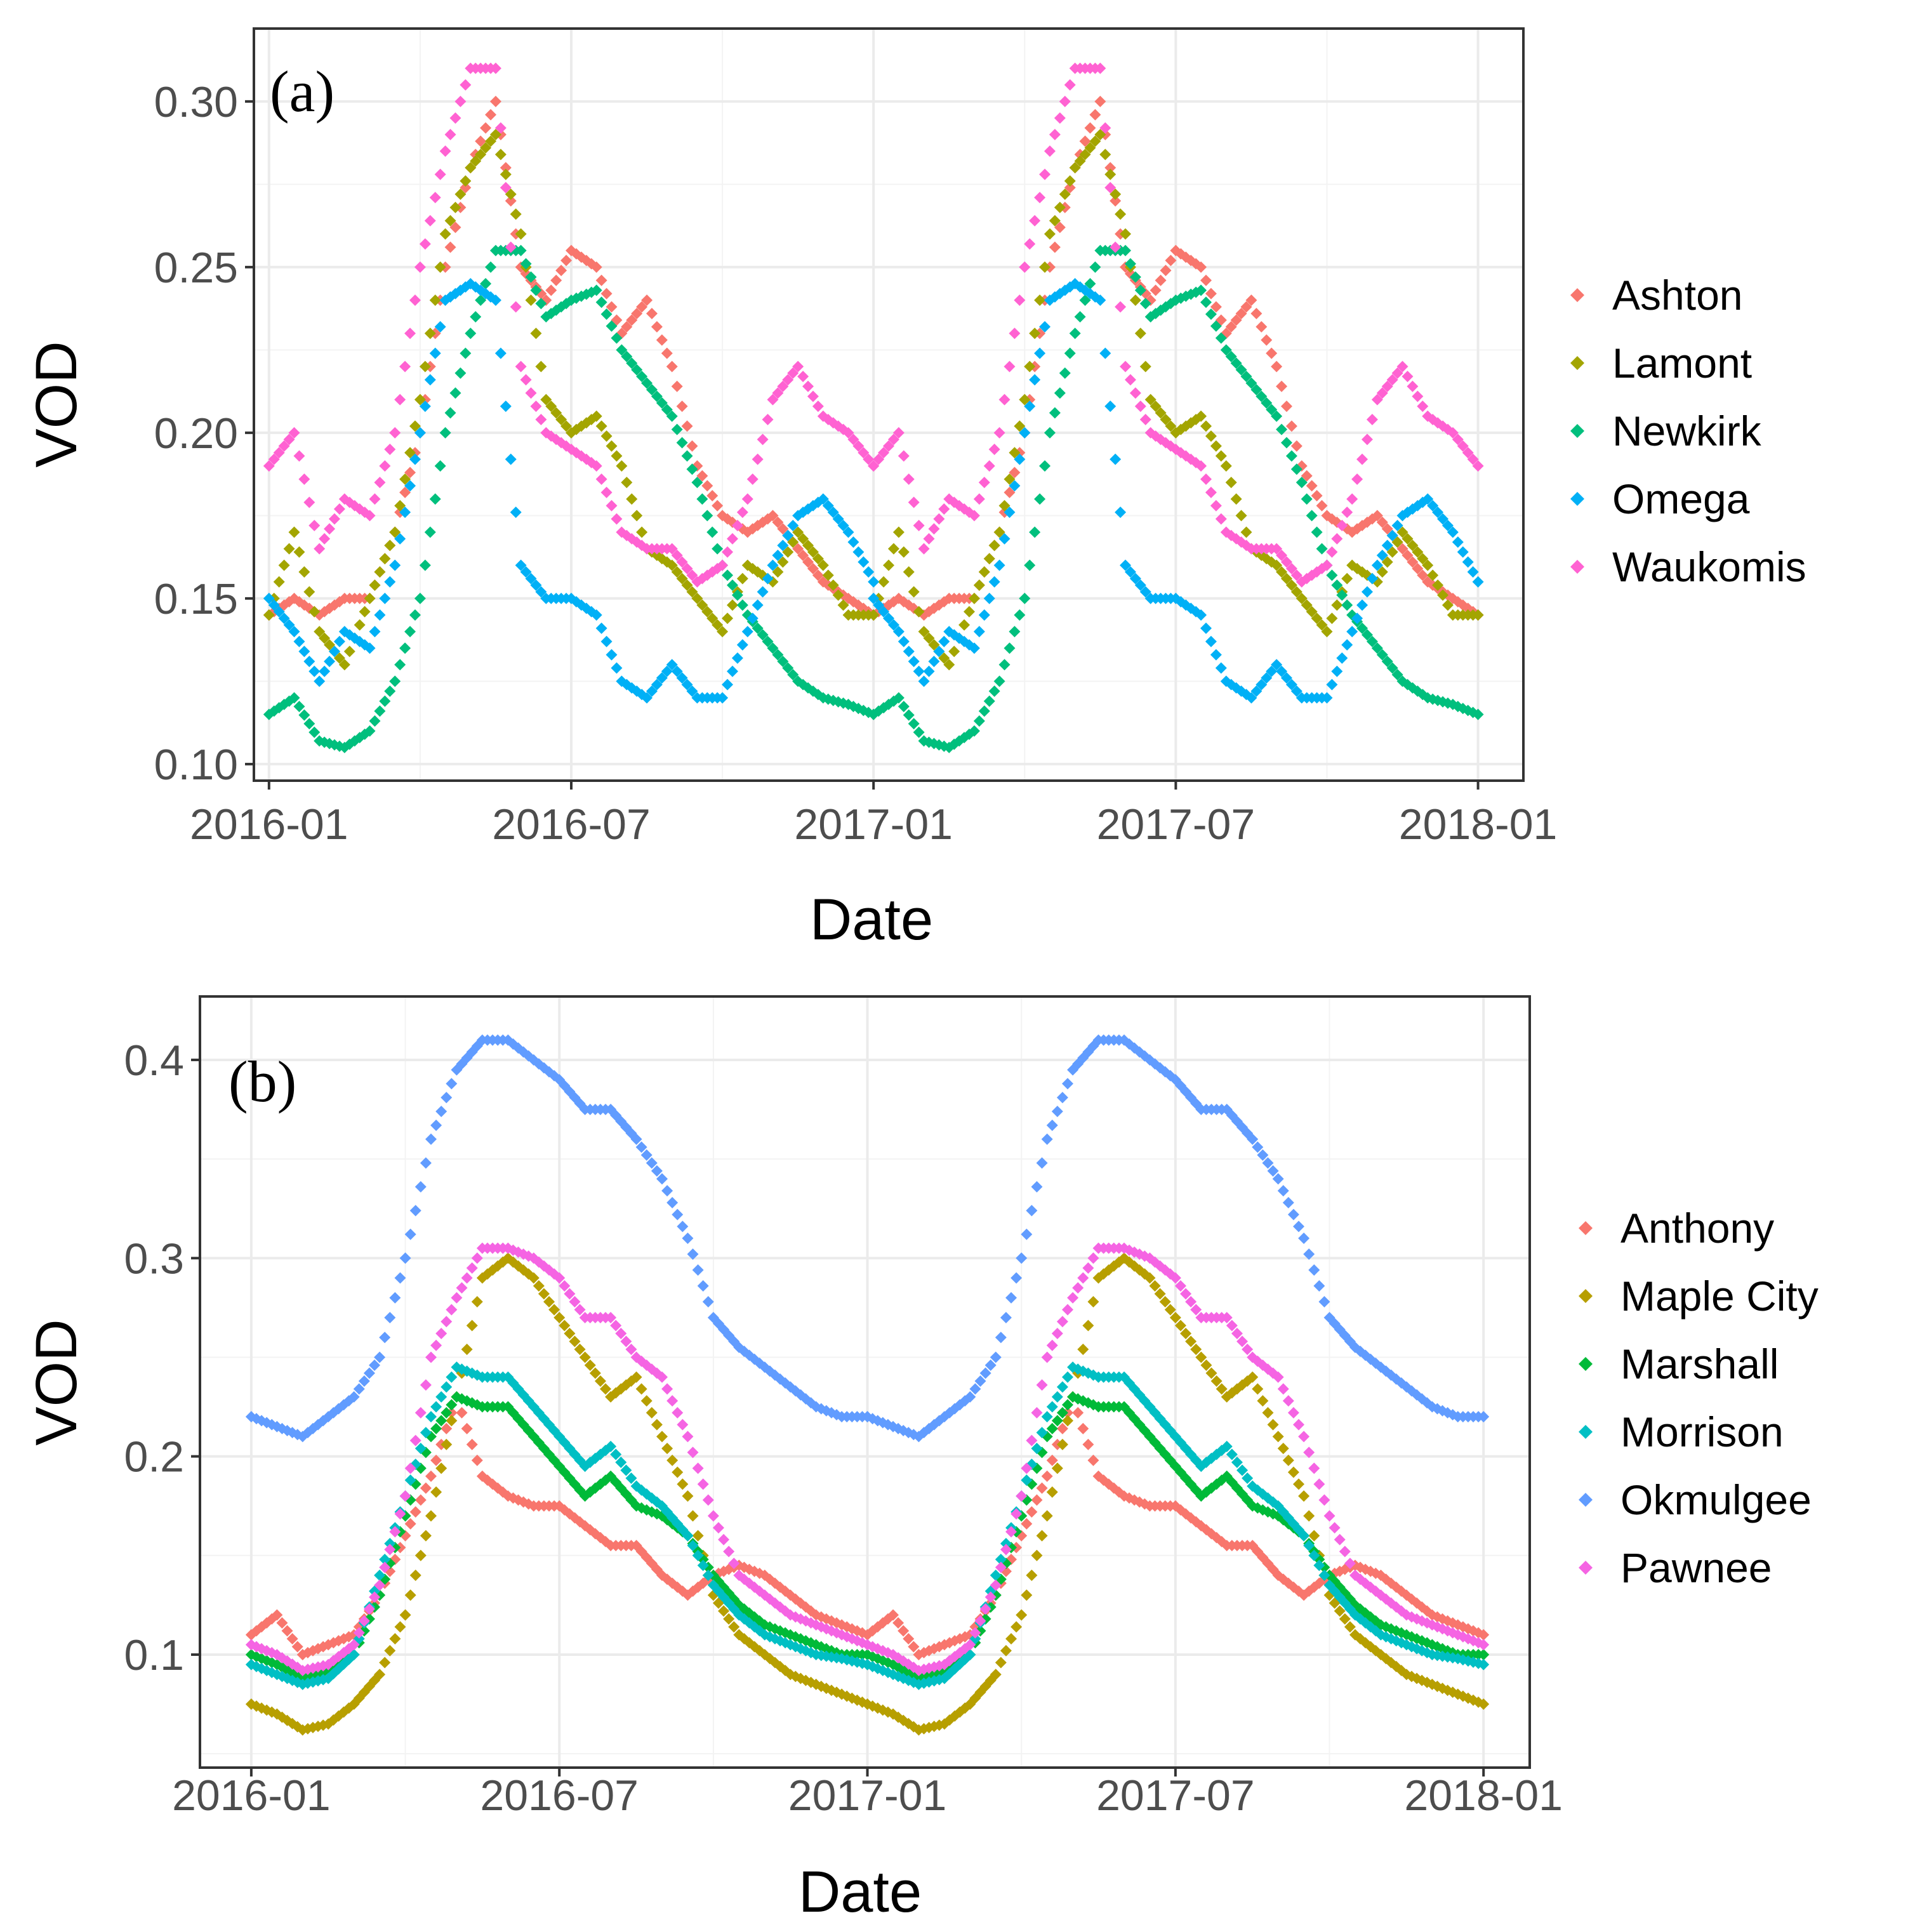  What do you see at coordinates (867, 1525) in the screenshot?
I see `series-morrison` at bounding box center [867, 1525].